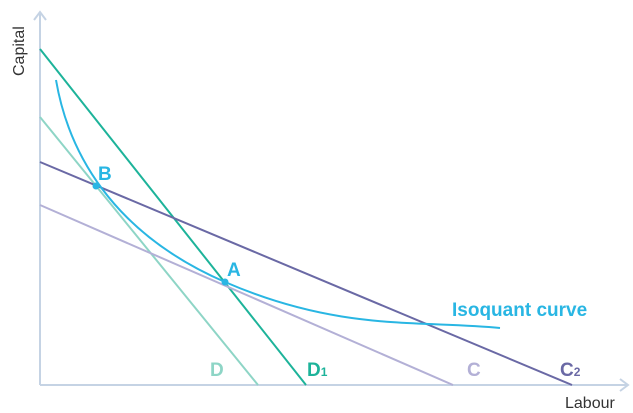  Describe the element at coordinates (19, 51) in the screenshot. I see `y-axis-label: Capital` at that location.